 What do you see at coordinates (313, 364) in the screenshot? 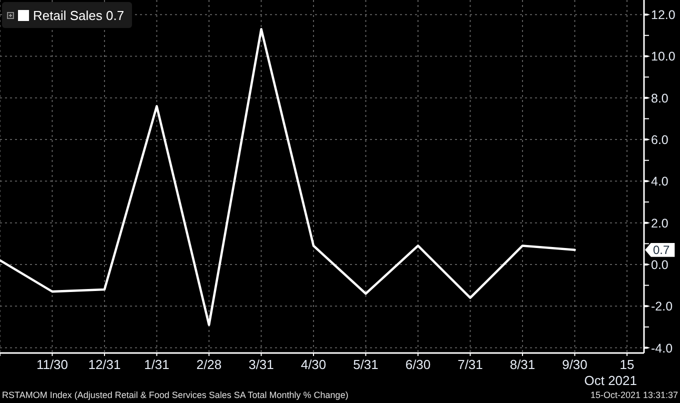
I see `x-tick-label: 4/30` at bounding box center [313, 364].